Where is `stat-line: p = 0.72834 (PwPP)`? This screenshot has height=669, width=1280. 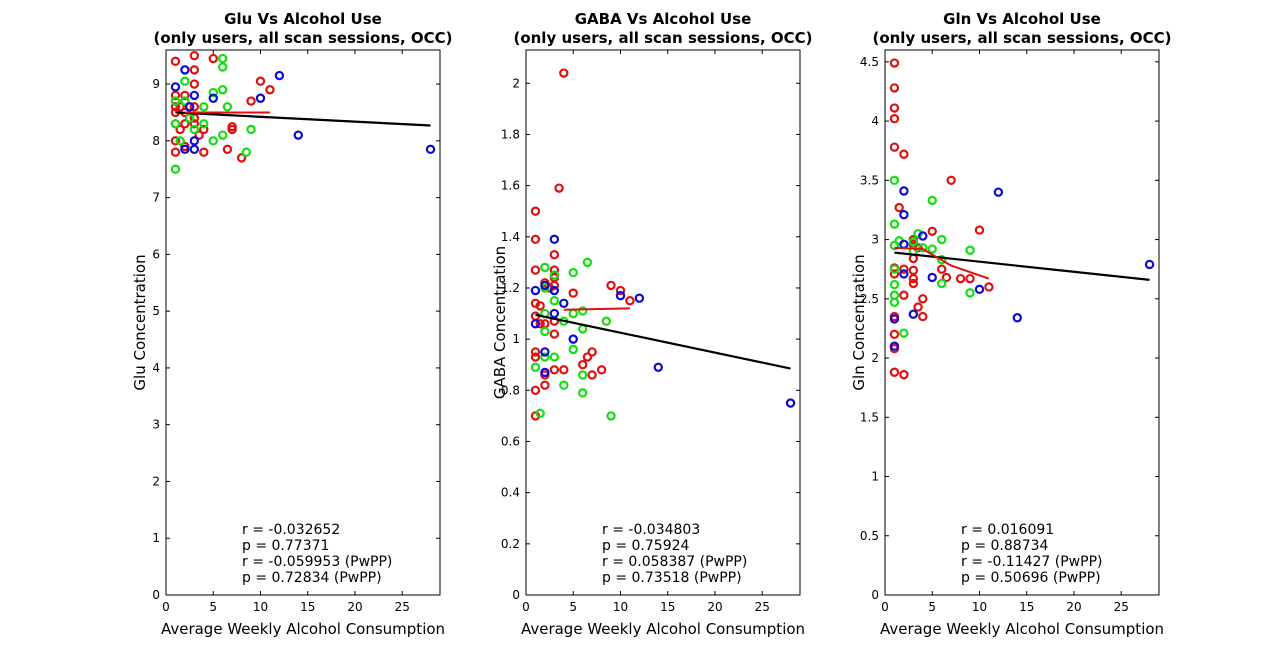
stat-line: p = 0.72834 (PwPP) is located at coordinates (312, 578).